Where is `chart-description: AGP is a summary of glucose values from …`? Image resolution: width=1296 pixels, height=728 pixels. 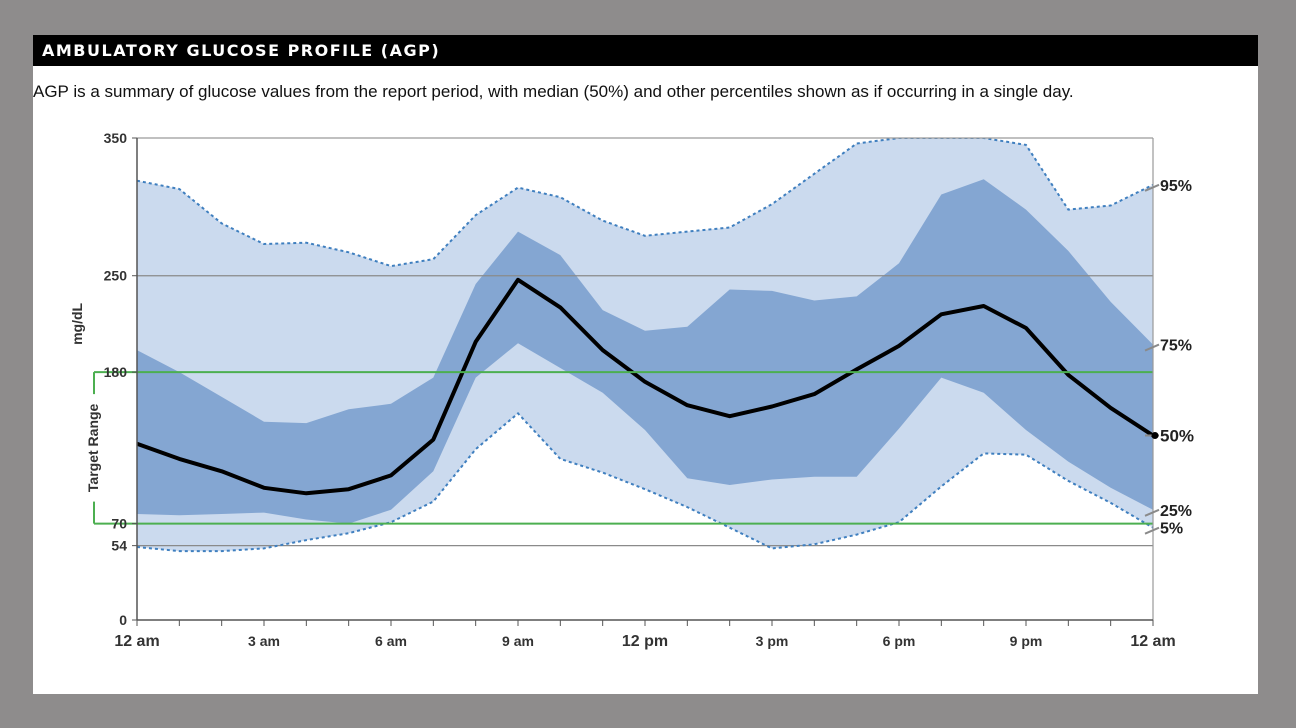 chart-description: AGP is a summary of glucose values from … is located at coordinates (553, 91).